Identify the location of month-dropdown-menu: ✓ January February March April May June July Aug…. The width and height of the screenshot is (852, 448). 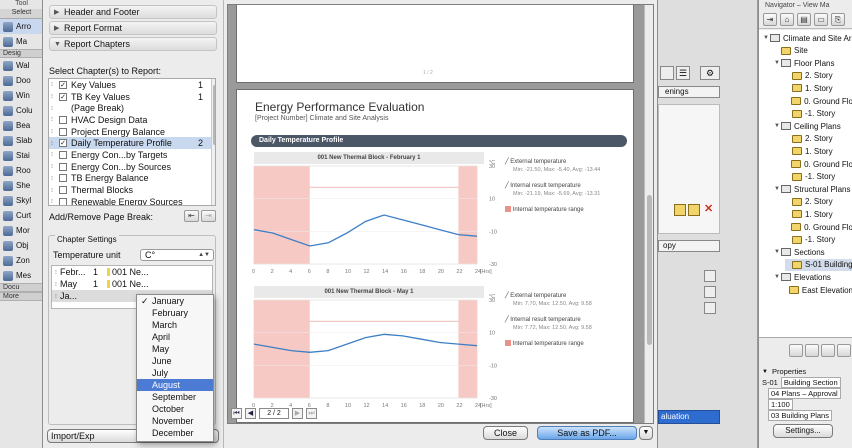
(175, 368).